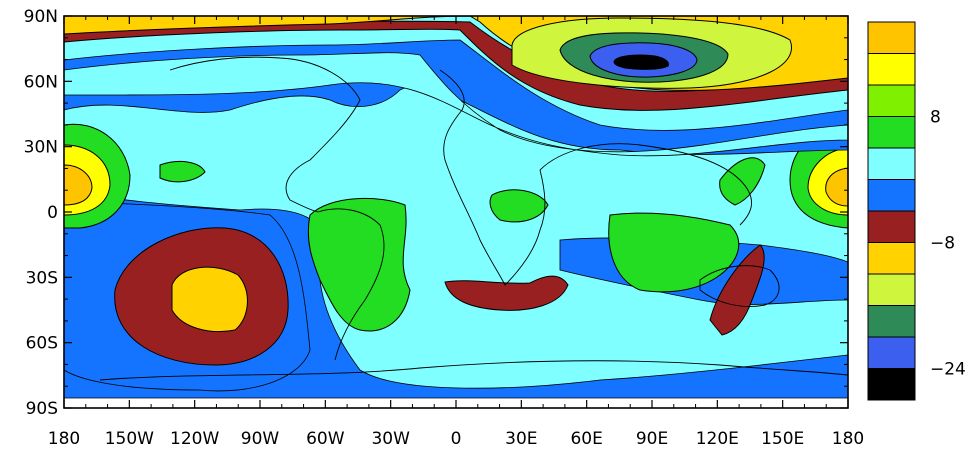 Image resolution: width=971 pixels, height=449 pixels. Describe the element at coordinates (742, 181) in the screenshot. I see `field-asia-green` at that location.